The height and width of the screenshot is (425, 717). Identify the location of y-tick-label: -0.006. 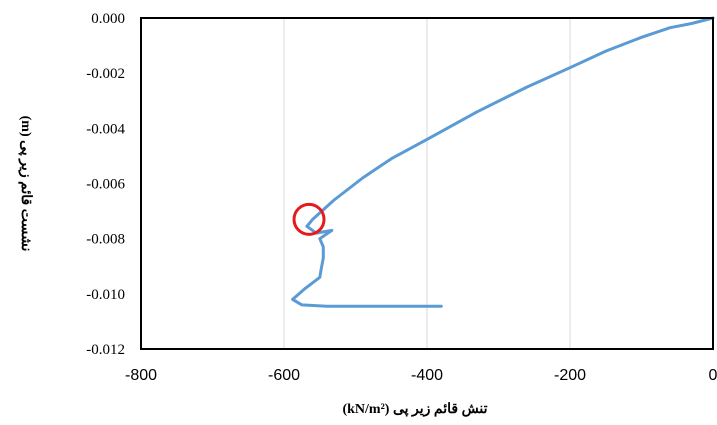
(105, 185).